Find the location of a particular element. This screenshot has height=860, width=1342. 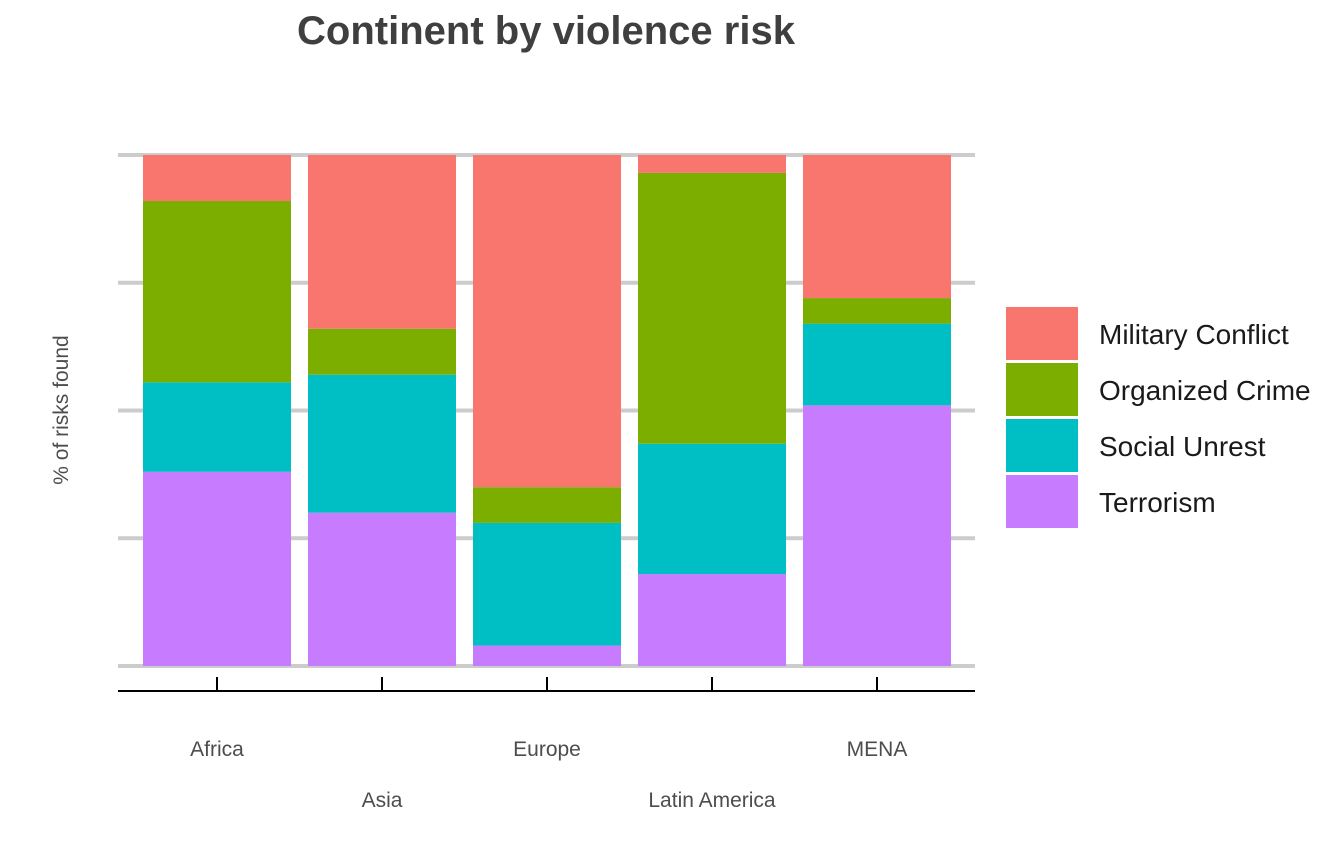

bar-europe-organized-crime is located at coordinates (547, 505).